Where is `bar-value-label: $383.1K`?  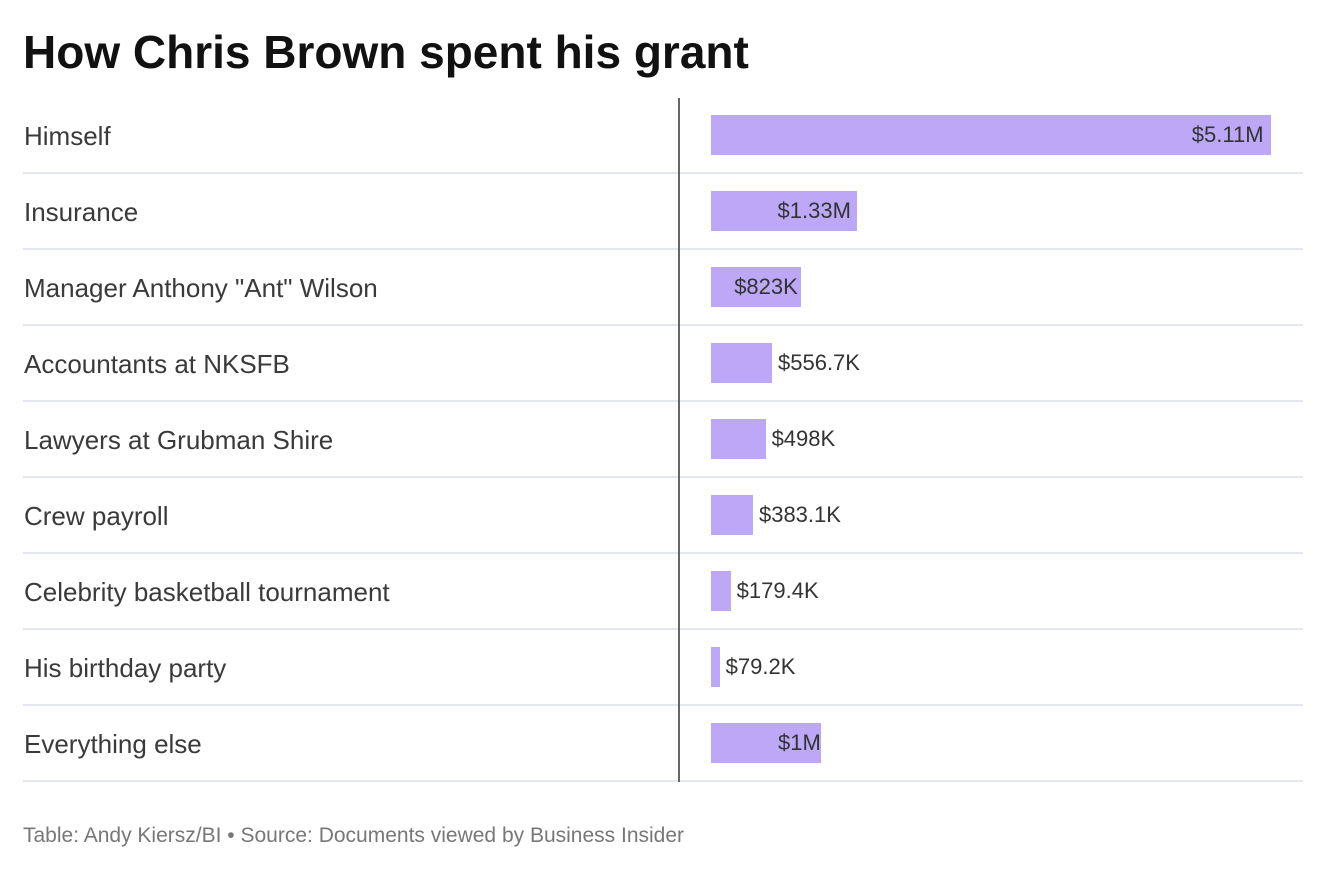
bar-value-label: $383.1K is located at coordinates (799, 514).